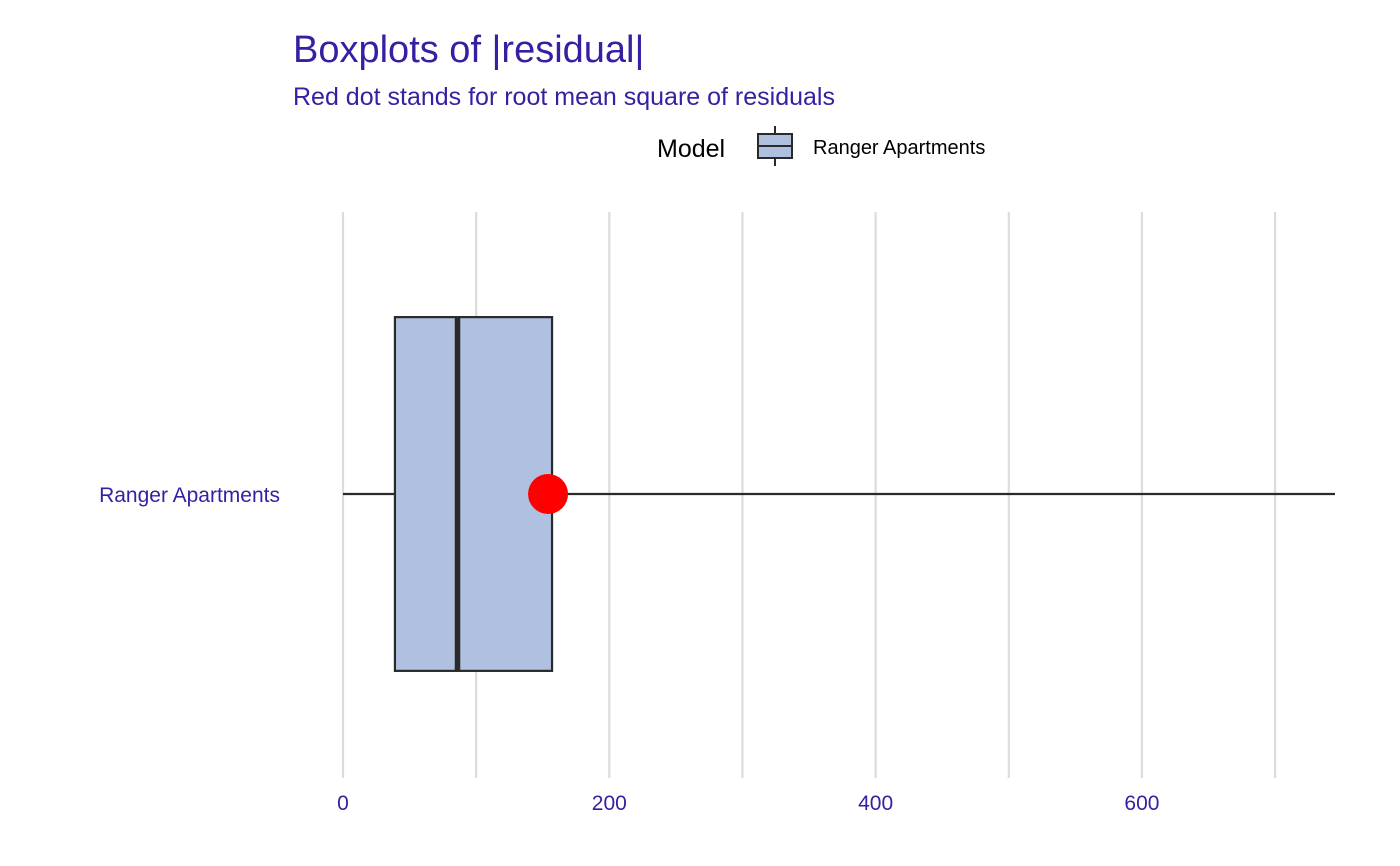 This screenshot has width=1400, height=866. I want to click on x-tick-label-600: 600, so click(1141, 803).